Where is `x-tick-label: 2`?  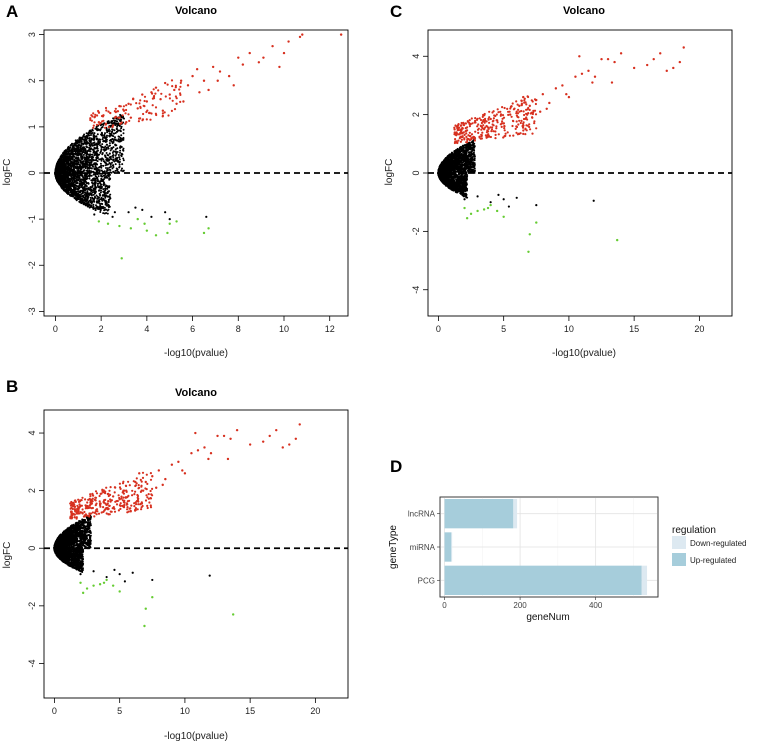 x-tick-label: 2 is located at coordinates (101, 329).